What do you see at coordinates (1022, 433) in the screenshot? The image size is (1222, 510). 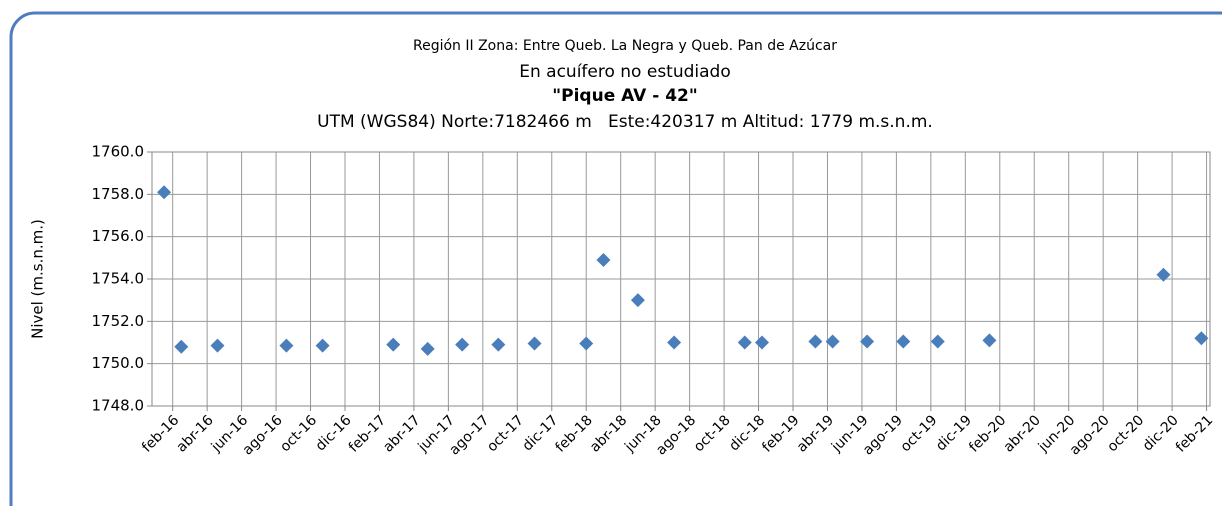 I see `x-tick-label: abr-20` at bounding box center [1022, 433].